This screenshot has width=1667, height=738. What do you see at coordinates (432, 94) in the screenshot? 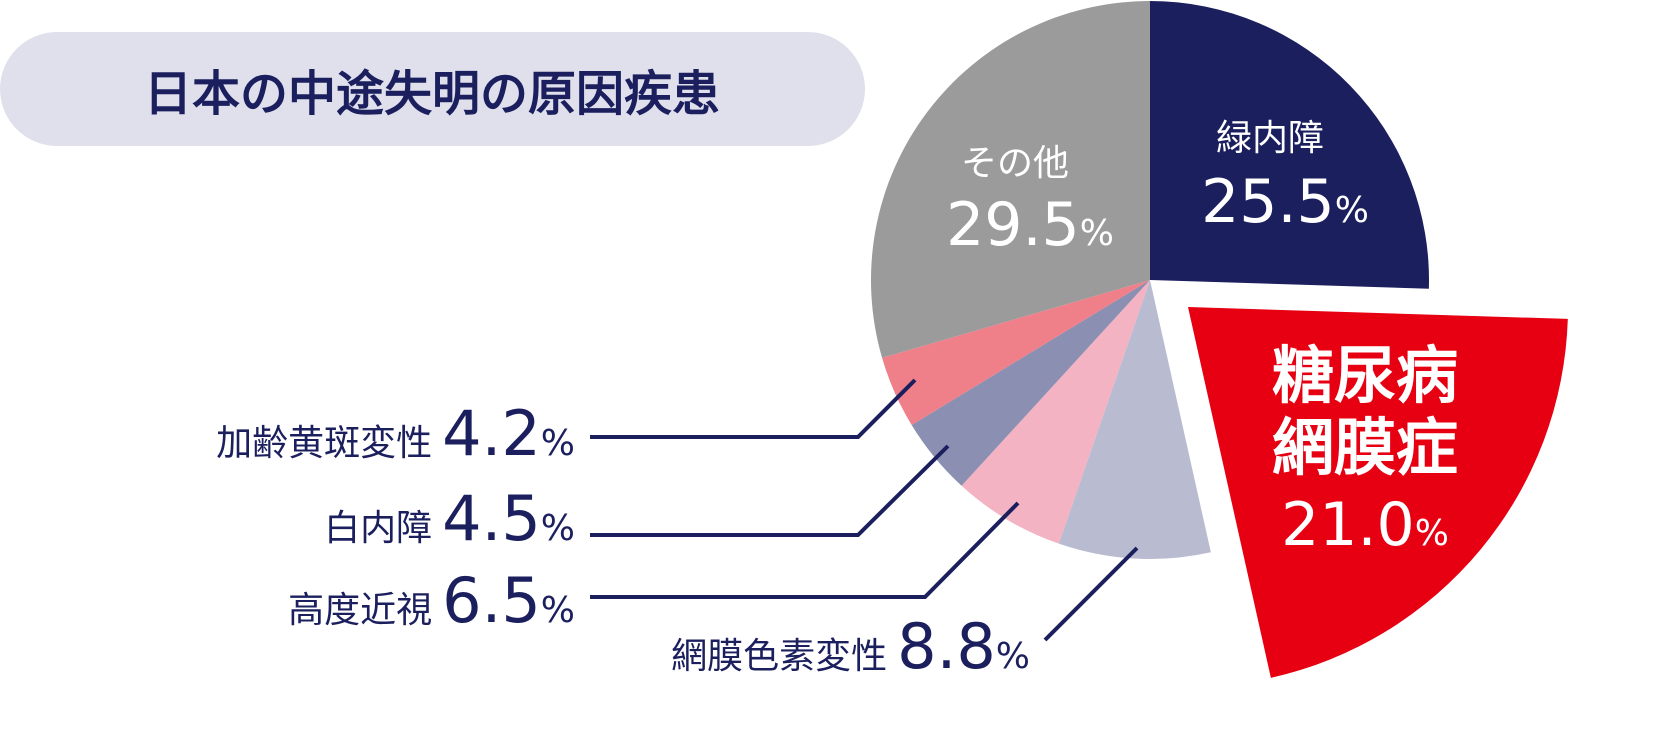
I see `chart-title: 日本の中途失明の原因疾患` at bounding box center [432, 94].